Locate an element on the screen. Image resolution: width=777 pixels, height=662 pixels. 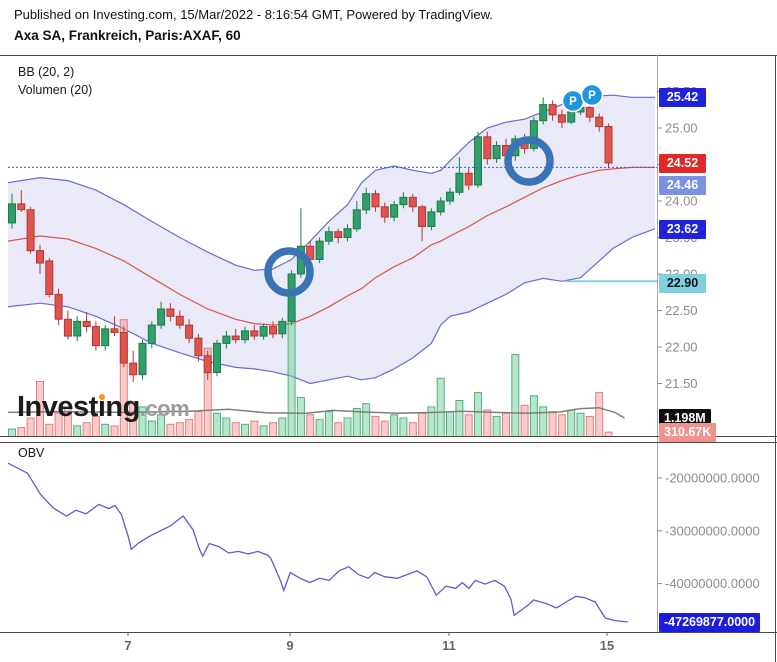
price-tick-label: 21.50 is located at coordinates (681, 383).